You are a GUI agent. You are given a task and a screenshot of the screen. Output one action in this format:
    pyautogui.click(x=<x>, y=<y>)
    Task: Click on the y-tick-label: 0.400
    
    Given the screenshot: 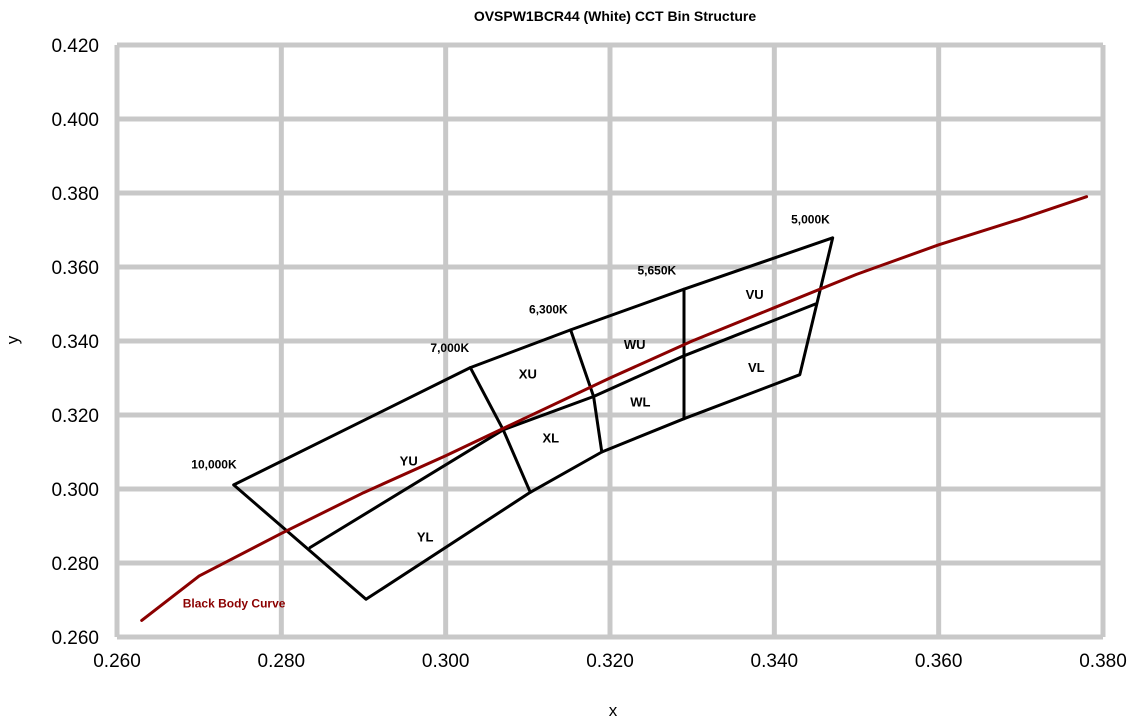 What is the action you would take?
    pyautogui.click(x=75, y=120)
    